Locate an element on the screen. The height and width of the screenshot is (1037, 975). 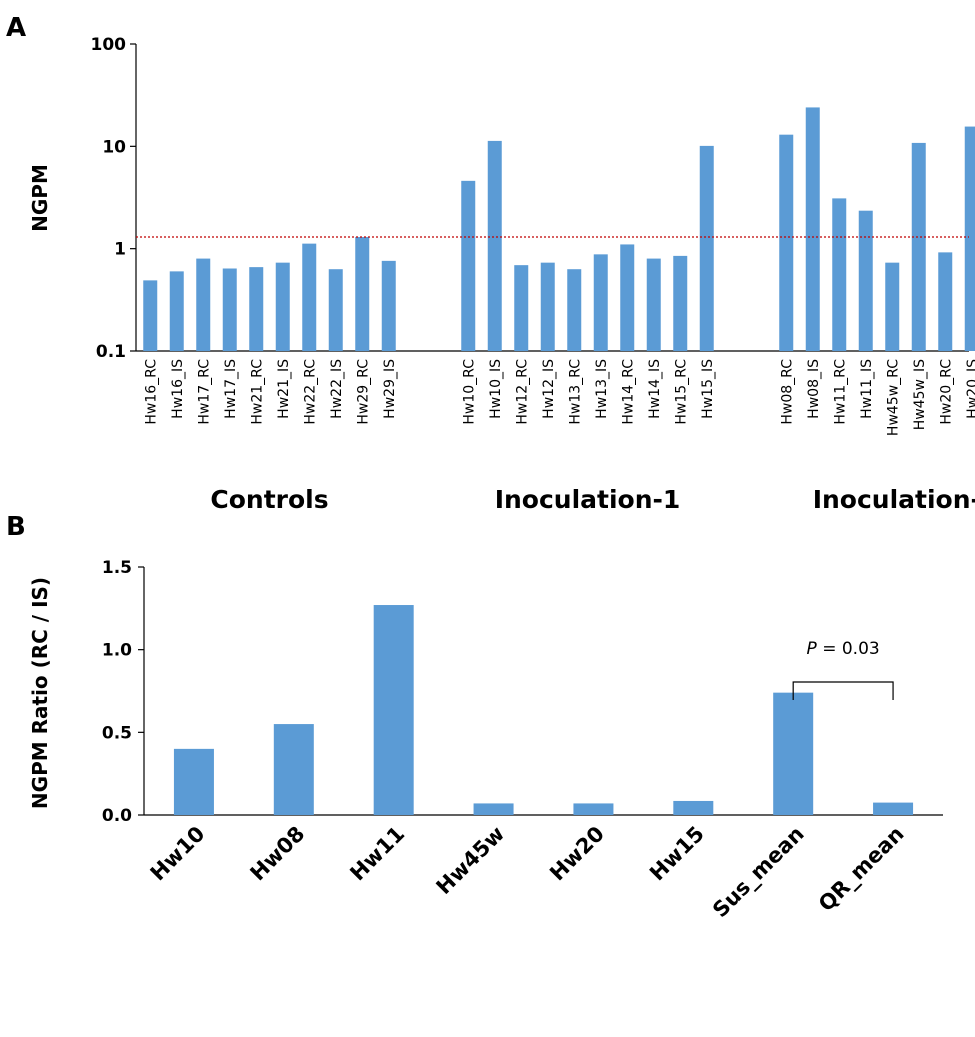
panel-b-significance: P = 0.03 is located at coordinates (843, 669).